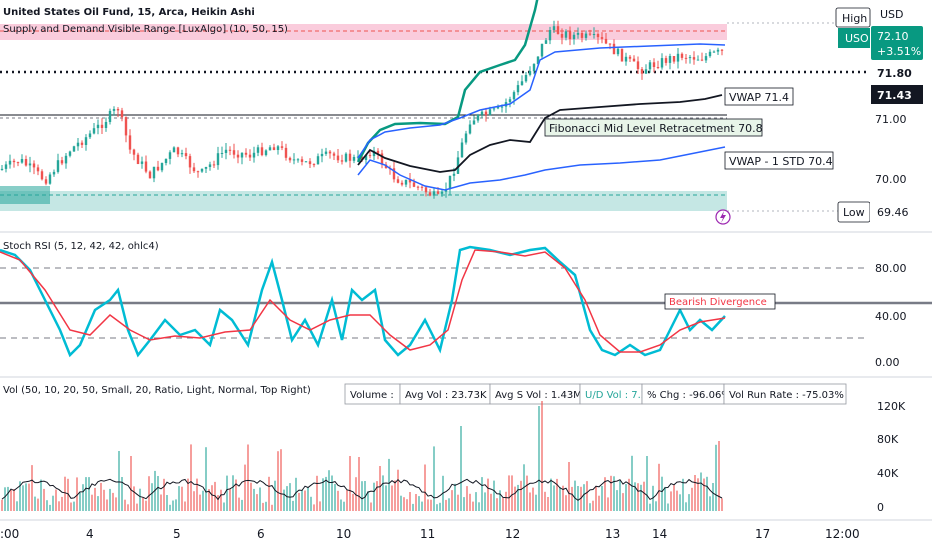  I want to click on demand-volume-profile, so click(25, 195).